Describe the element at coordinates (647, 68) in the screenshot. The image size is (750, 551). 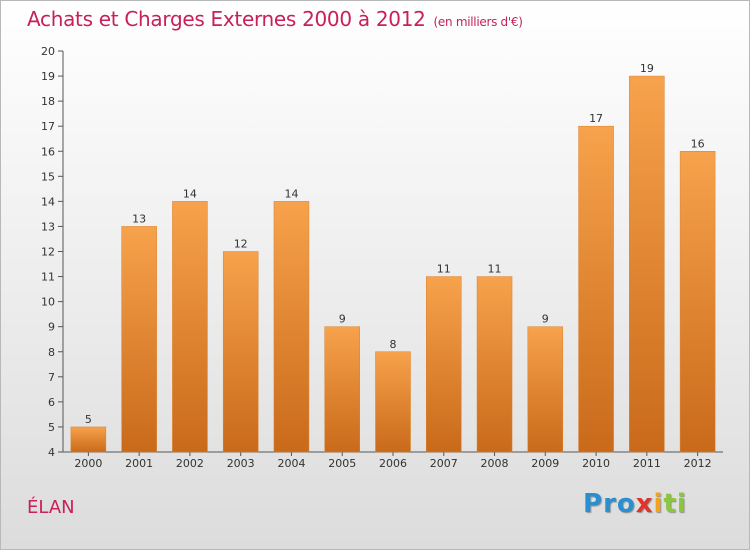
I see `data-label: 19` at that location.